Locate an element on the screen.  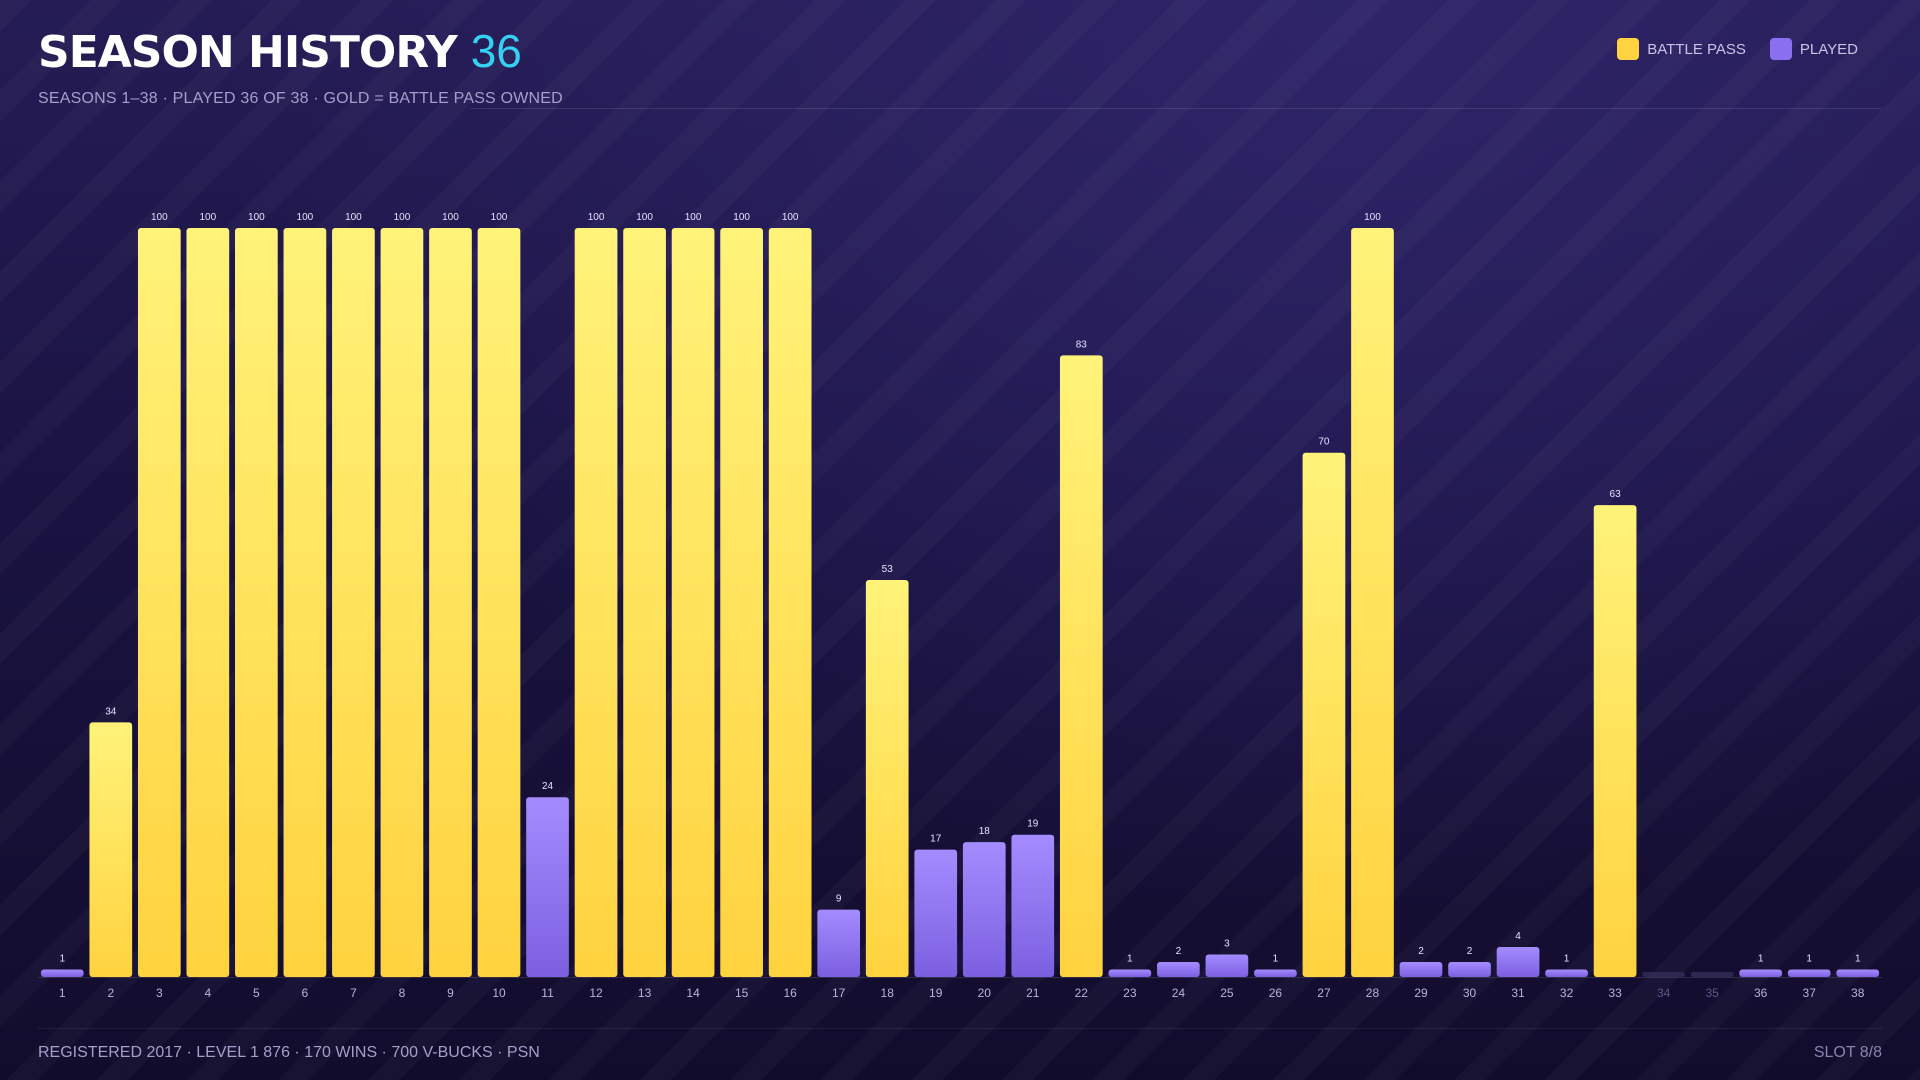
data-label-season-28: 100 is located at coordinates (1372, 217).